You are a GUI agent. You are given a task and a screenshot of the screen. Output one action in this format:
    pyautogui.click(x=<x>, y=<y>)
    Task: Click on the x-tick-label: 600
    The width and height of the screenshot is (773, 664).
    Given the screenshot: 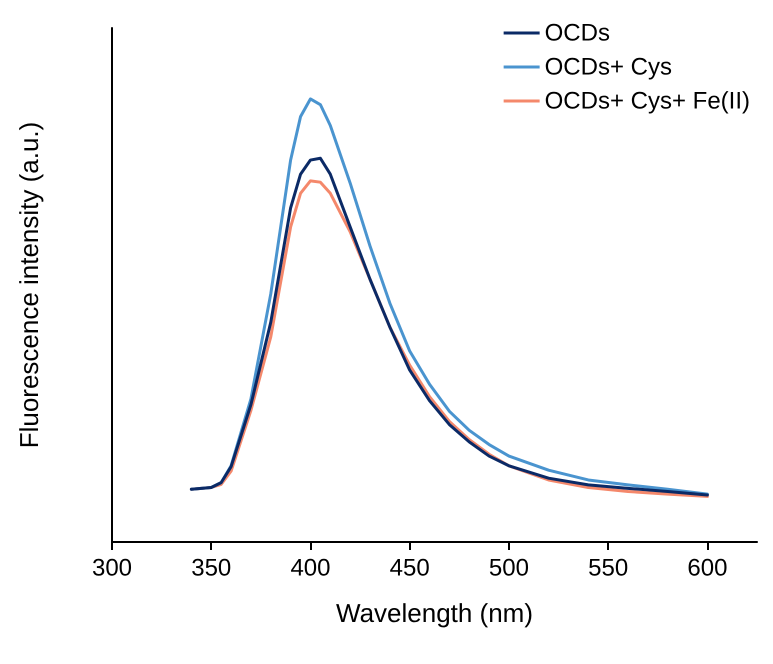 What is the action you would take?
    pyautogui.click(x=707, y=568)
    